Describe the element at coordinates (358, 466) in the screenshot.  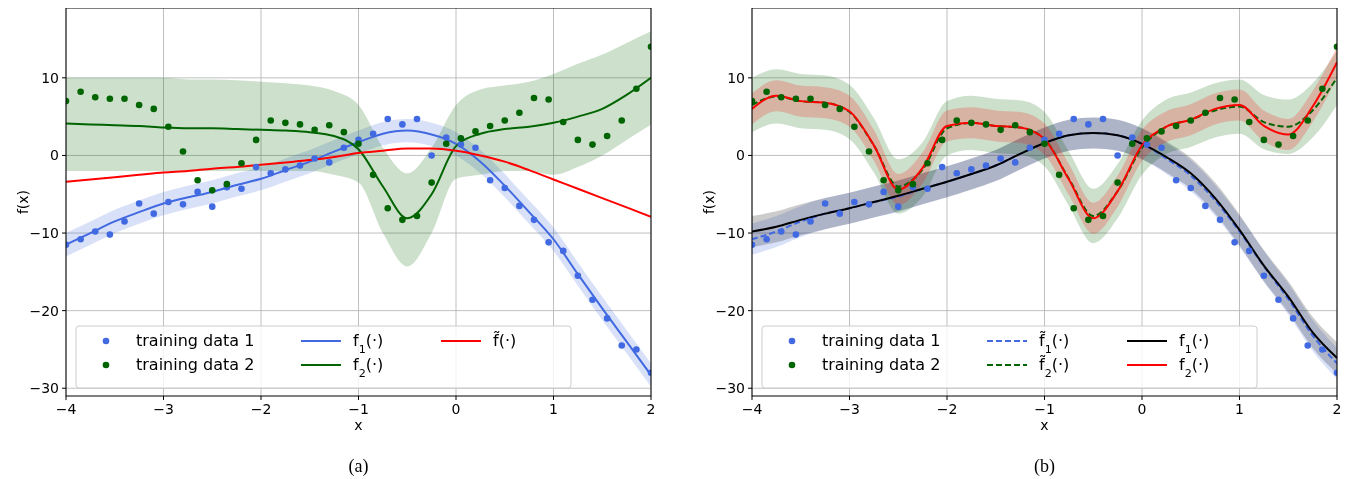
I see `text: (a)` at that location.